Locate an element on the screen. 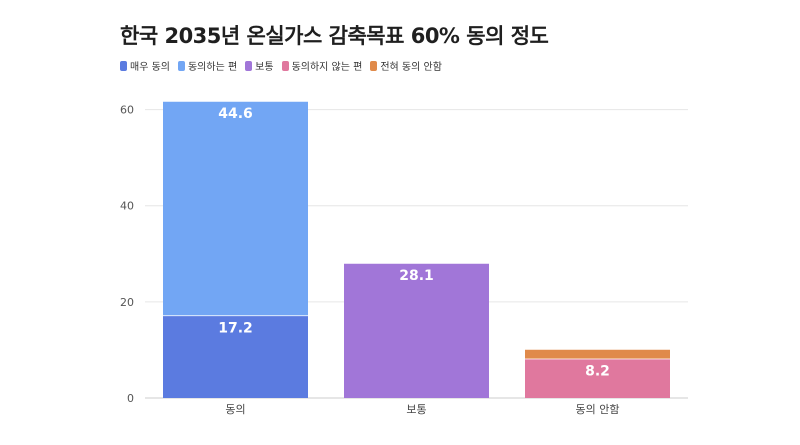 This screenshot has width=800, height=445. y-tick-label: 20 is located at coordinates (127, 302).